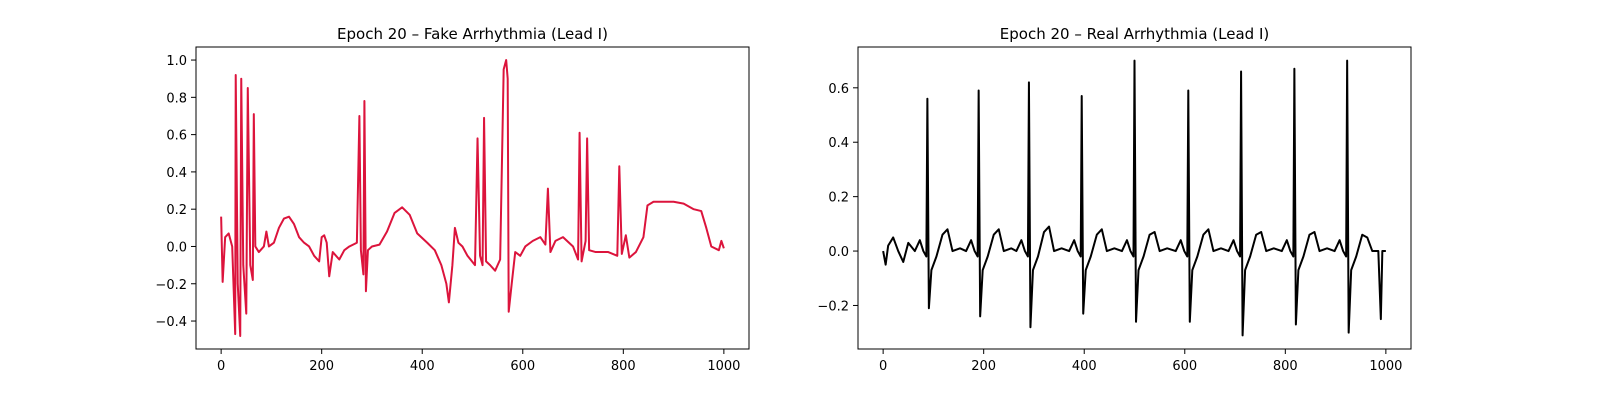 The height and width of the screenshot is (400, 1600). What do you see at coordinates (1134, 34) in the screenshot?
I see `chart-title: Epoch 20 – Real Arrhythmia (Lead I)` at bounding box center [1134, 34].